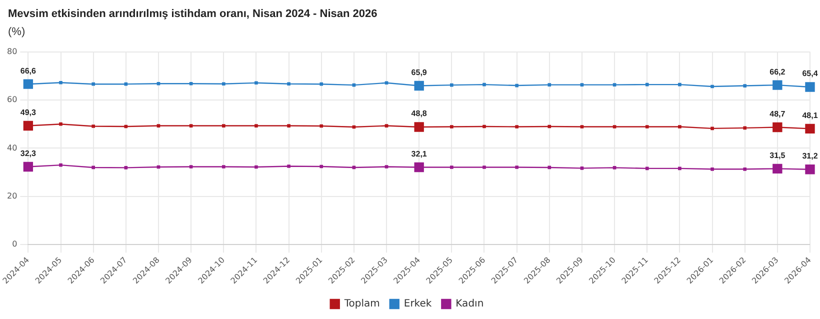 The width and height of the screenshot is (820, 319). I want to click on legend-label: Erkek, so click(418, 304).